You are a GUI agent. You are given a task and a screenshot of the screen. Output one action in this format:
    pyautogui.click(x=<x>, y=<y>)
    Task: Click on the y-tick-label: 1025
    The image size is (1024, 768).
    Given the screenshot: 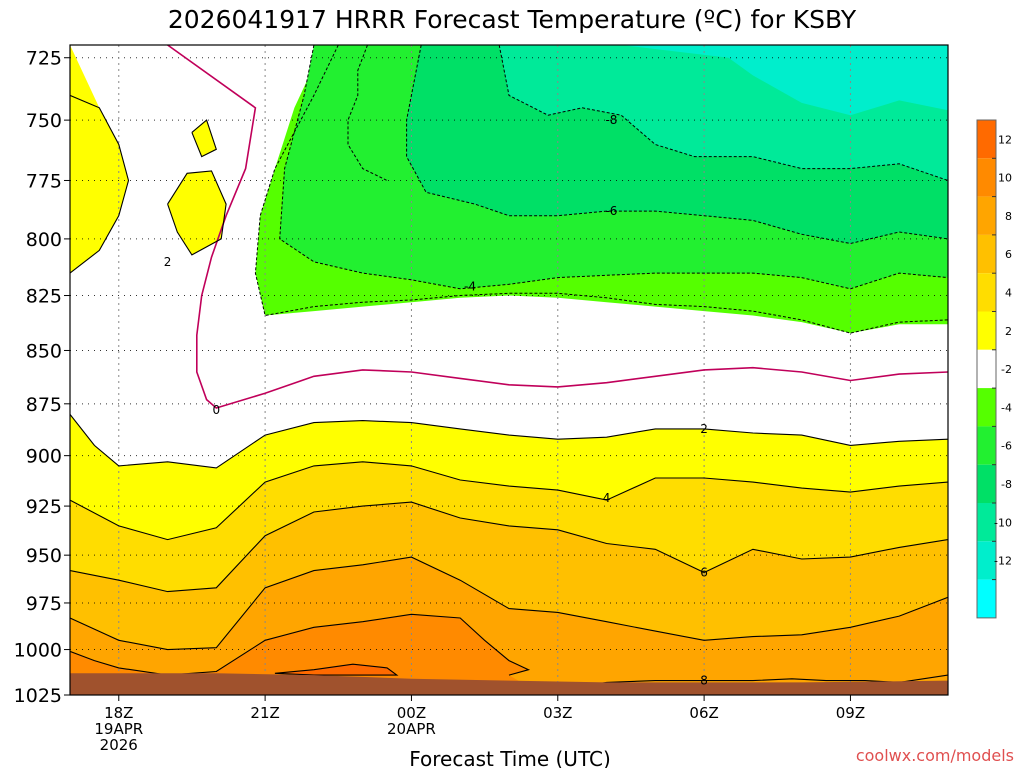 What is the action you would take?
    pyautogui.click(x=38, y=696)
    